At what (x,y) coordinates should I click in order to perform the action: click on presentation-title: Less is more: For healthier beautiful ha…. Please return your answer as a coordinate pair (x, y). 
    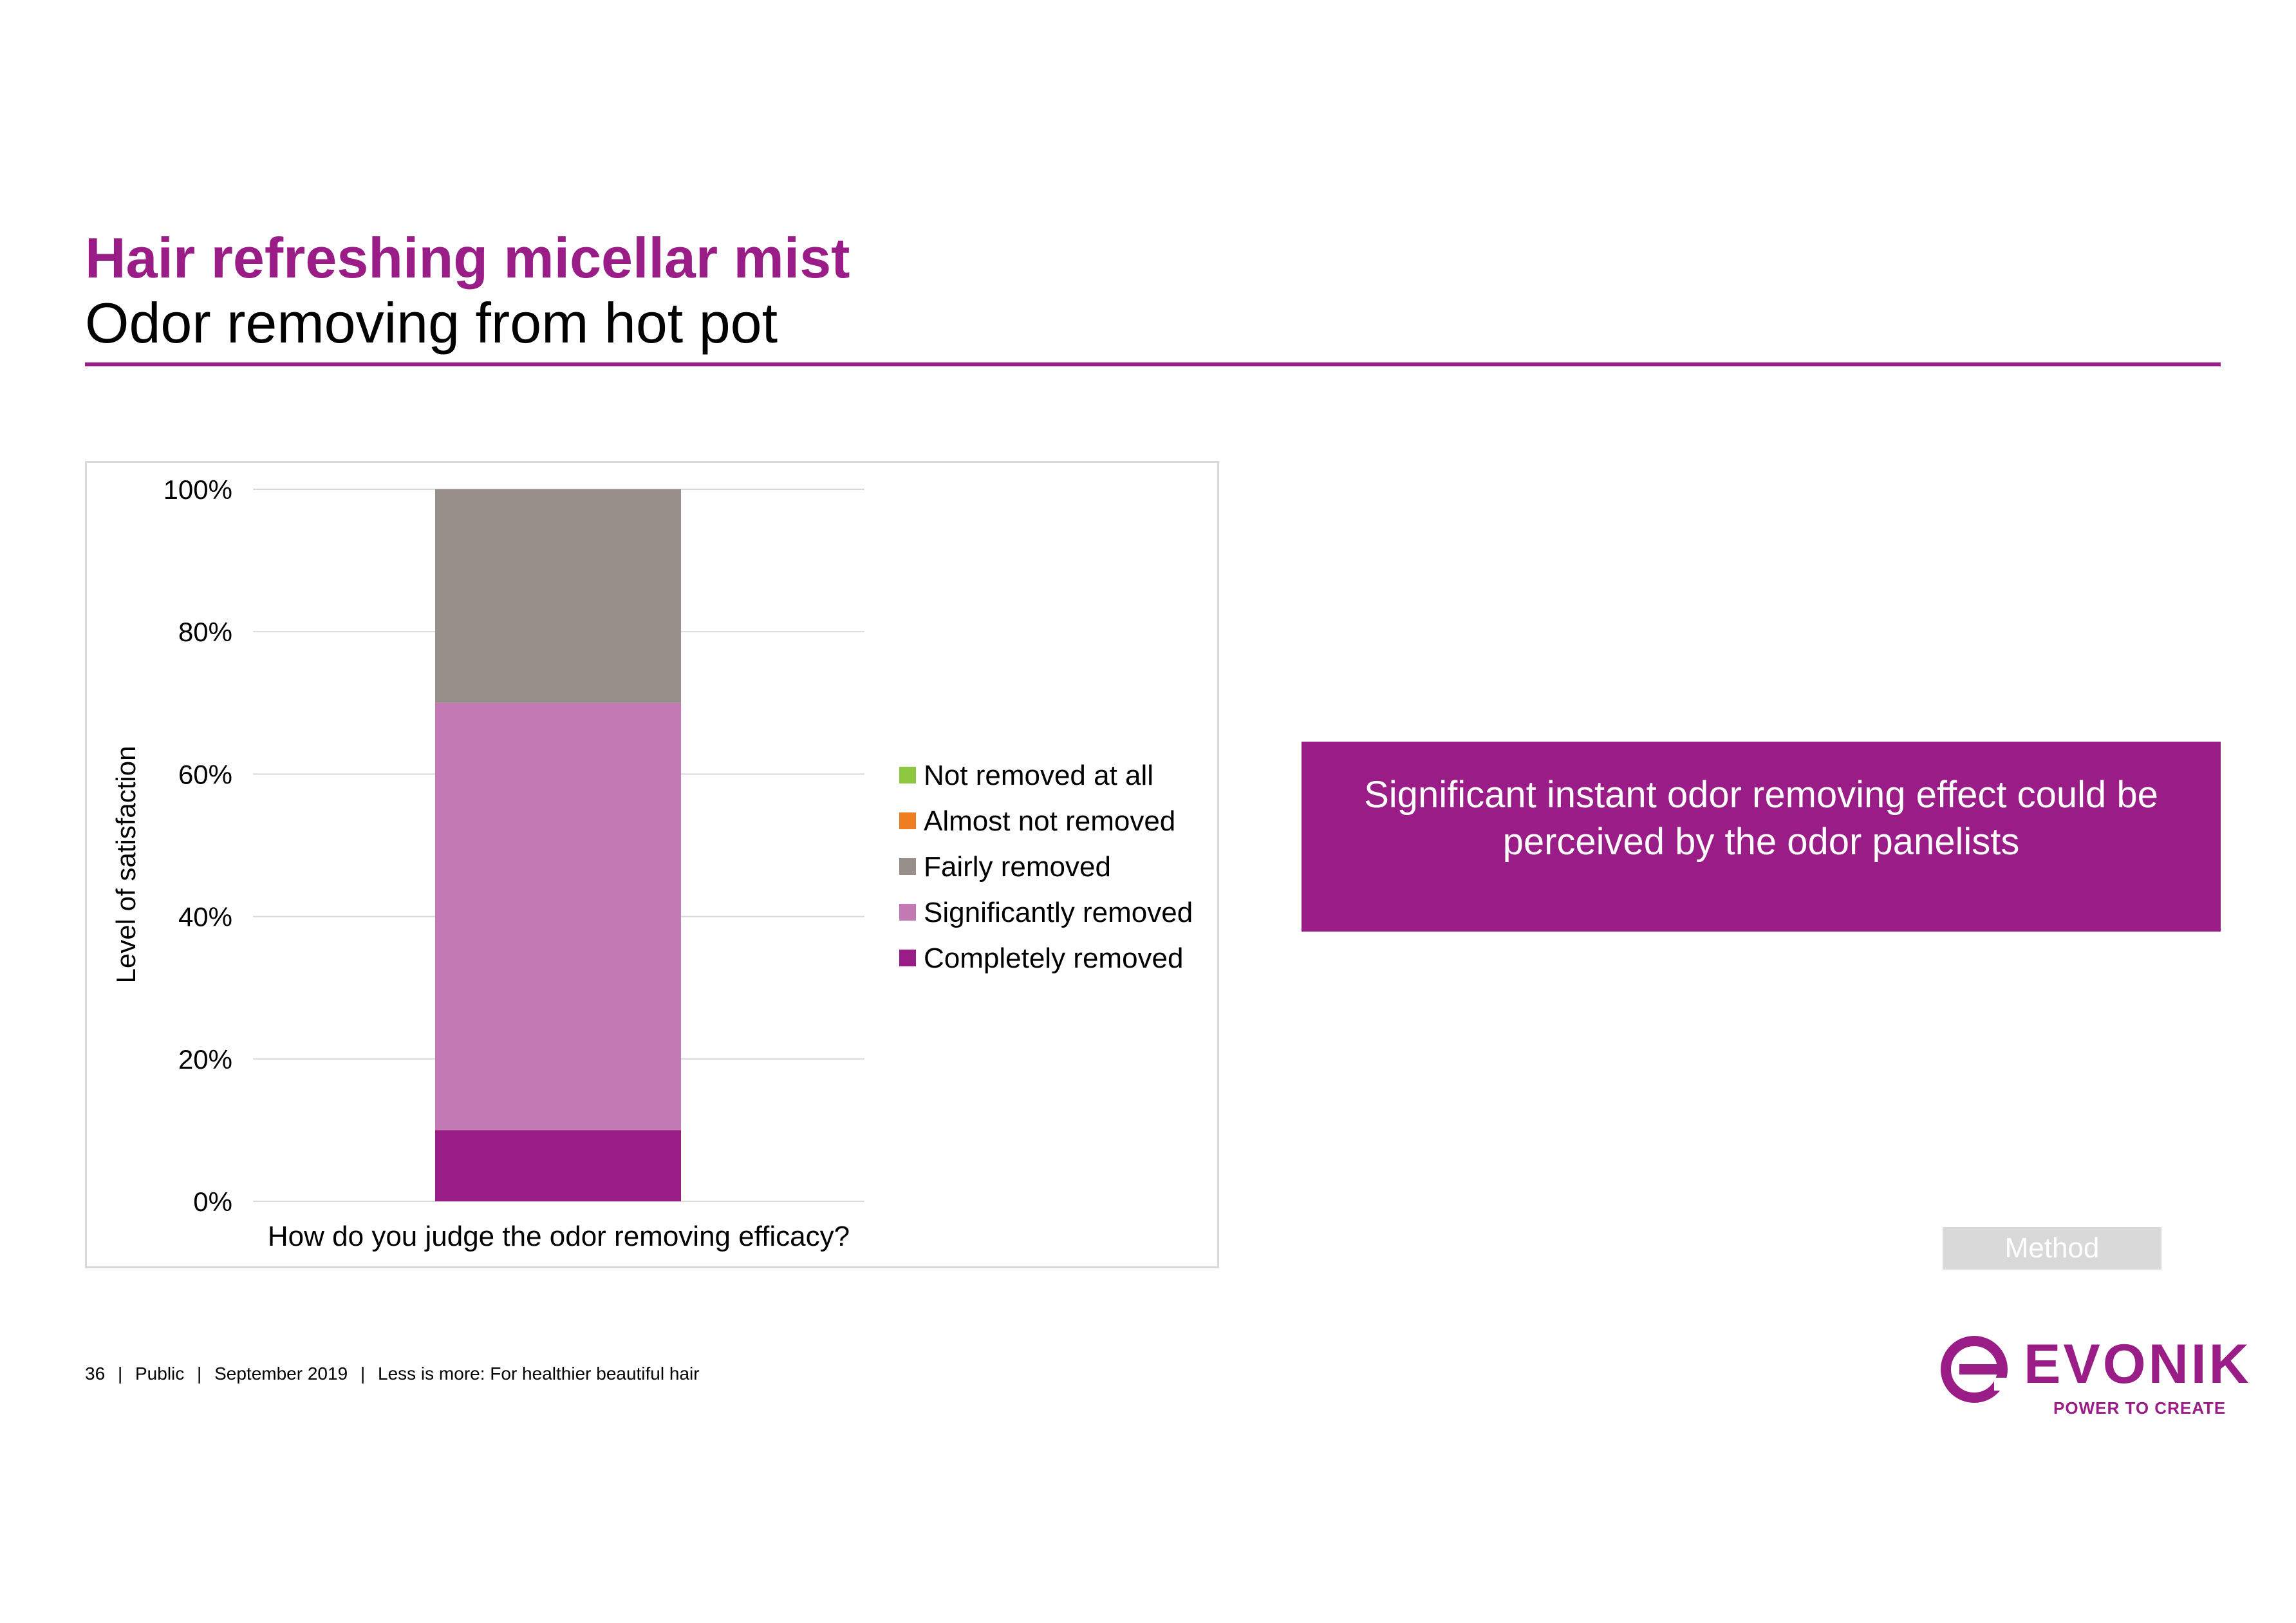
    Looking at the image, I should click on (539, 1374).